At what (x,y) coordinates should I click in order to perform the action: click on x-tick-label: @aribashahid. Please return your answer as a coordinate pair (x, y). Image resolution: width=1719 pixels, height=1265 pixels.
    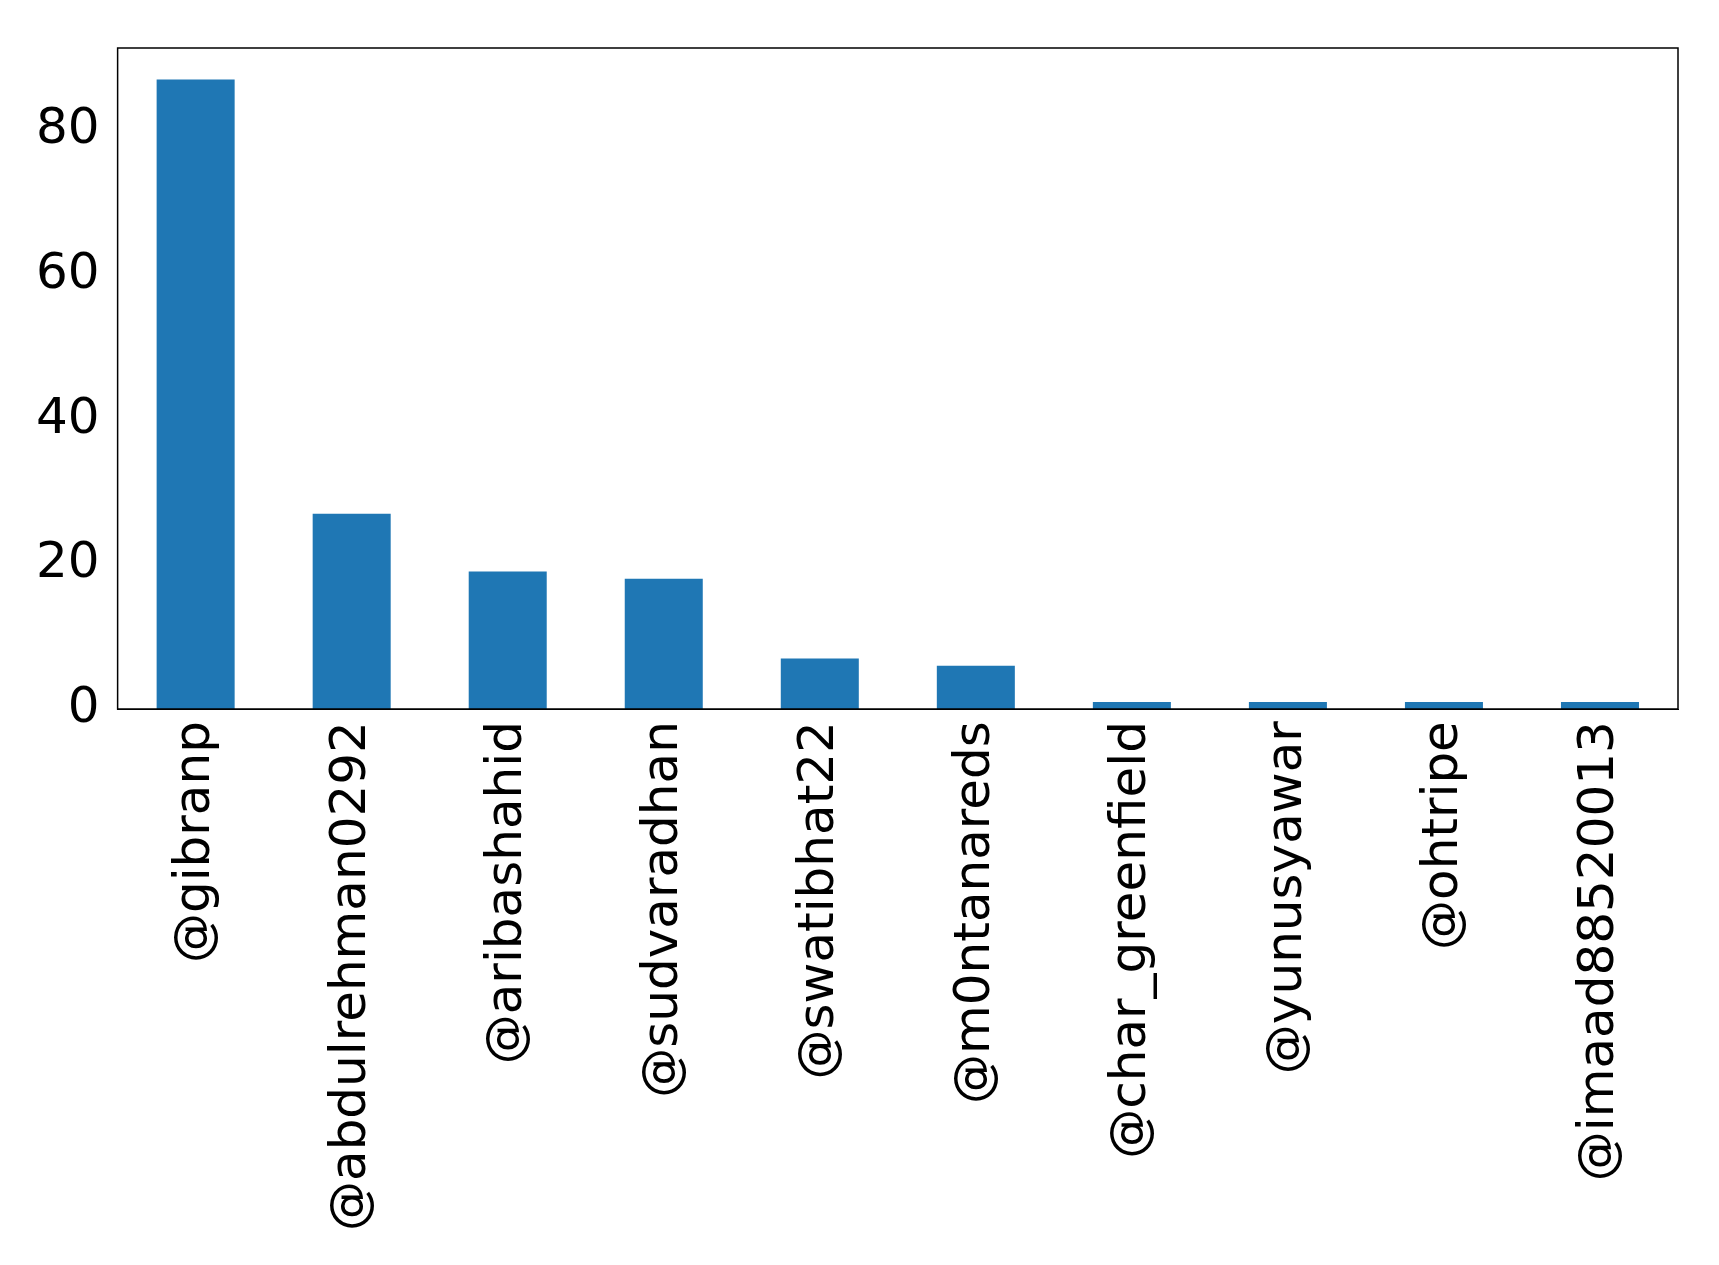
    Looking at the image, I should click on (503, 893).